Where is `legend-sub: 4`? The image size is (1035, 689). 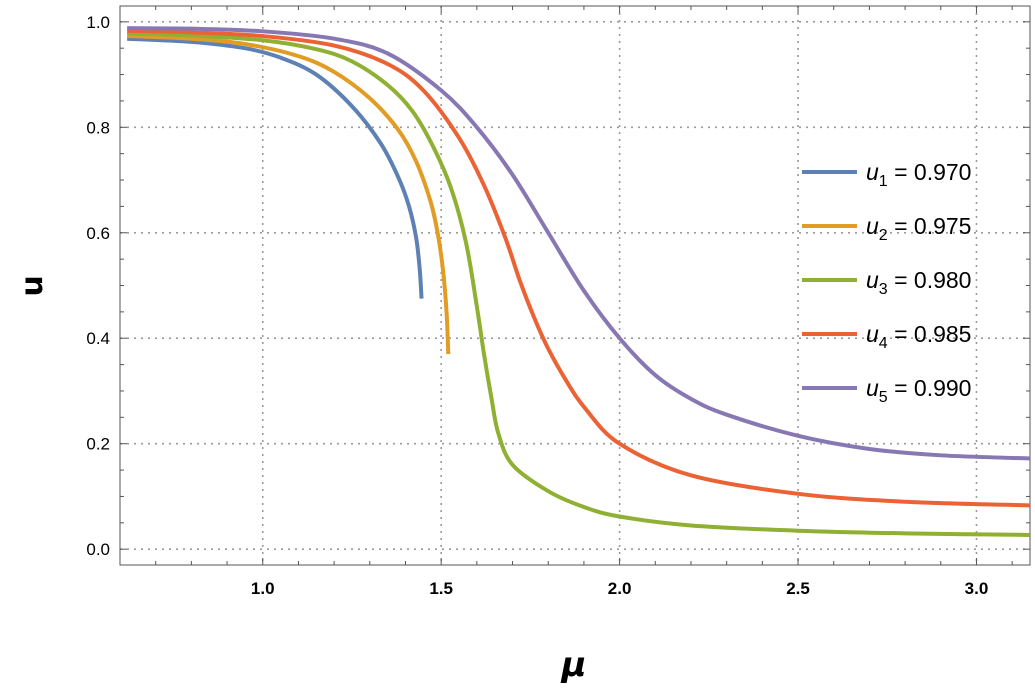 legend-sub: 4 is located at coordinates (883, 343).